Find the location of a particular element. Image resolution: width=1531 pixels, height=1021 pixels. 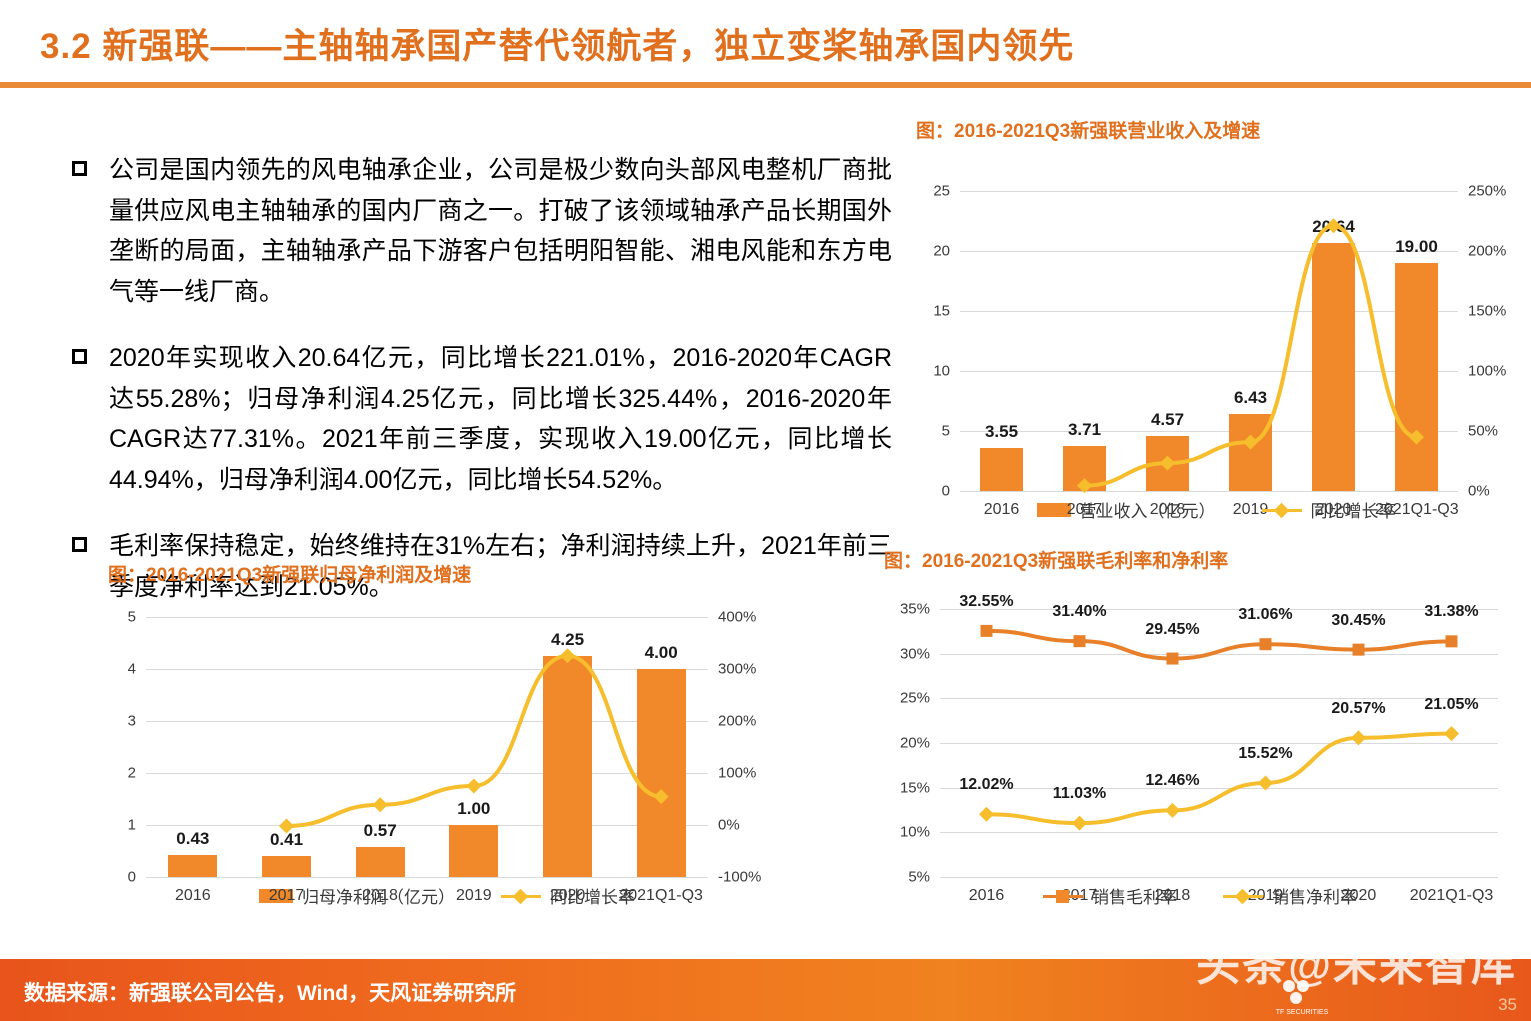

point-value-label: 31.38% is located at coordinates (1451, 612).